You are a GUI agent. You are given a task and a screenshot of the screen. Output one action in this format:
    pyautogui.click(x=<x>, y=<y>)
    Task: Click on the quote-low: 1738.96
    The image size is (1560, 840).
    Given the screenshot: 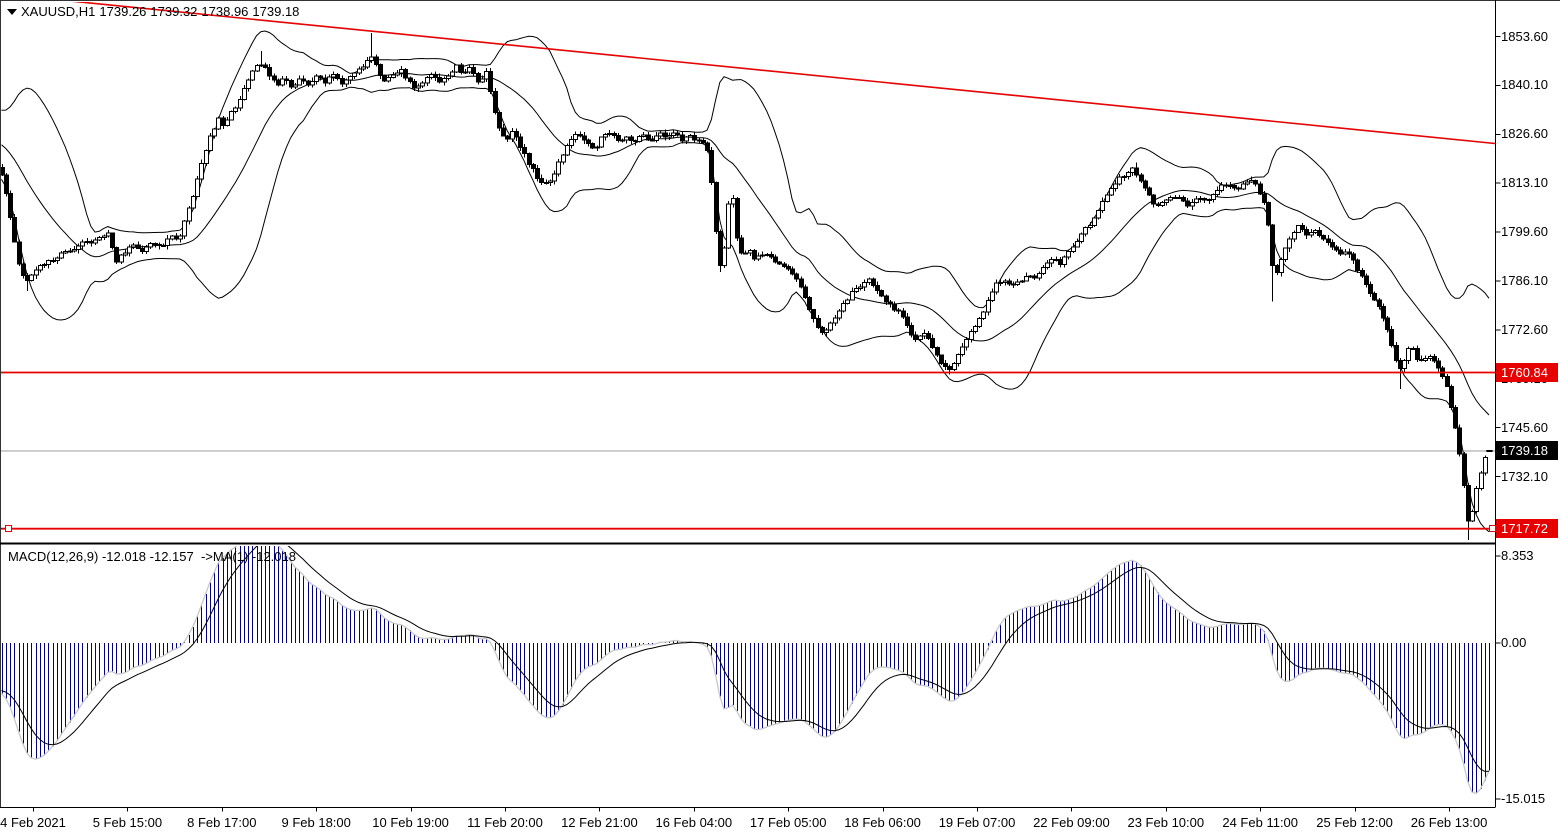 What is the action you would take?
    pyautogui.click(x=225, y=11)
    